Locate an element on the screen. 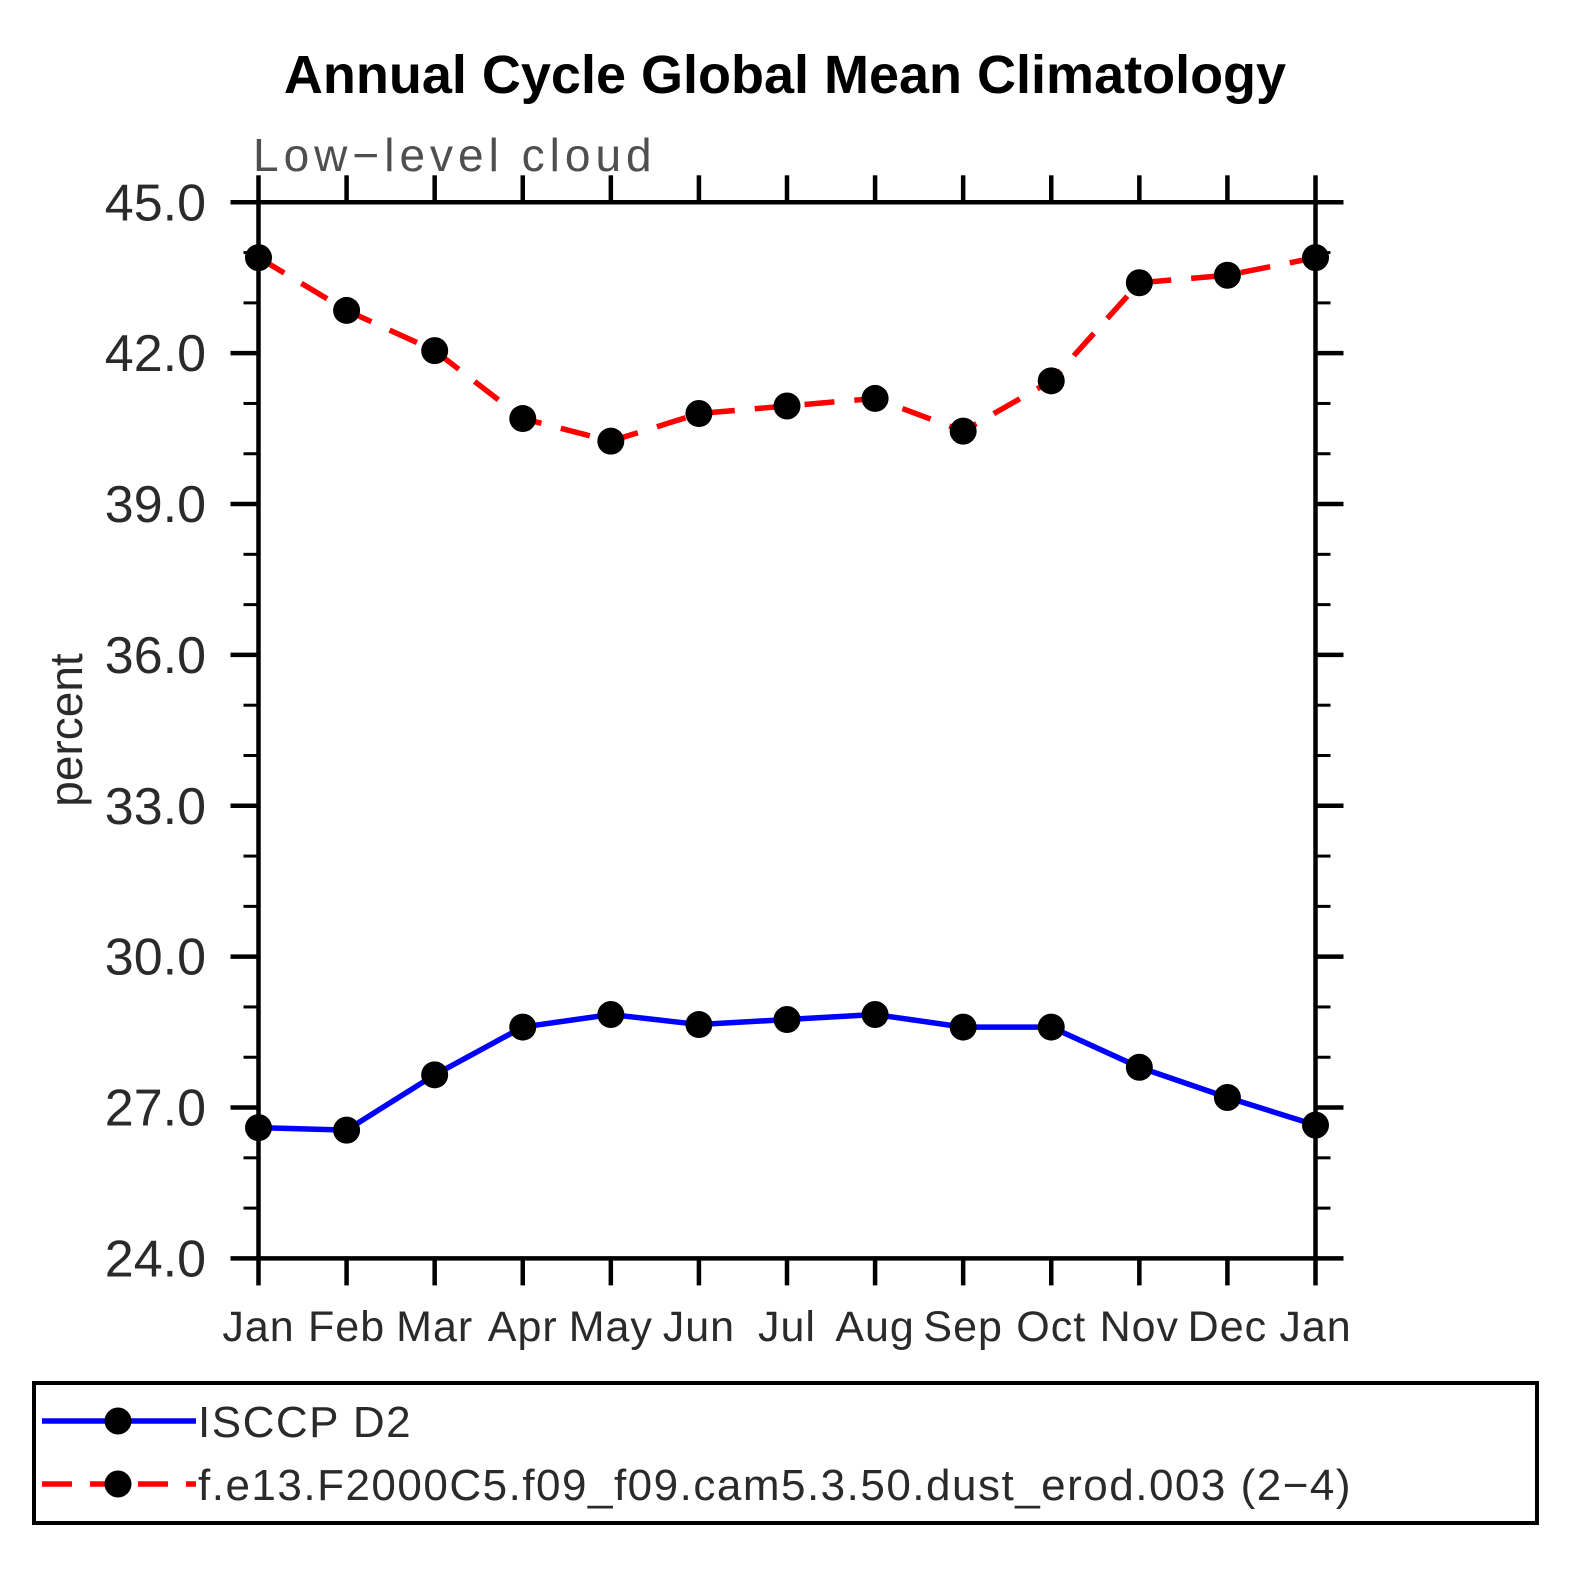  y-tick-label: 33.0 is located at coordinates (155, 807).